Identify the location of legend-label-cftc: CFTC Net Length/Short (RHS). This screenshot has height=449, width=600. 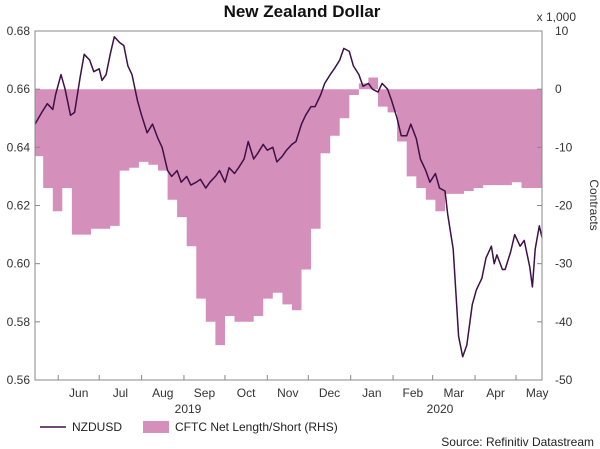
(256, 427).